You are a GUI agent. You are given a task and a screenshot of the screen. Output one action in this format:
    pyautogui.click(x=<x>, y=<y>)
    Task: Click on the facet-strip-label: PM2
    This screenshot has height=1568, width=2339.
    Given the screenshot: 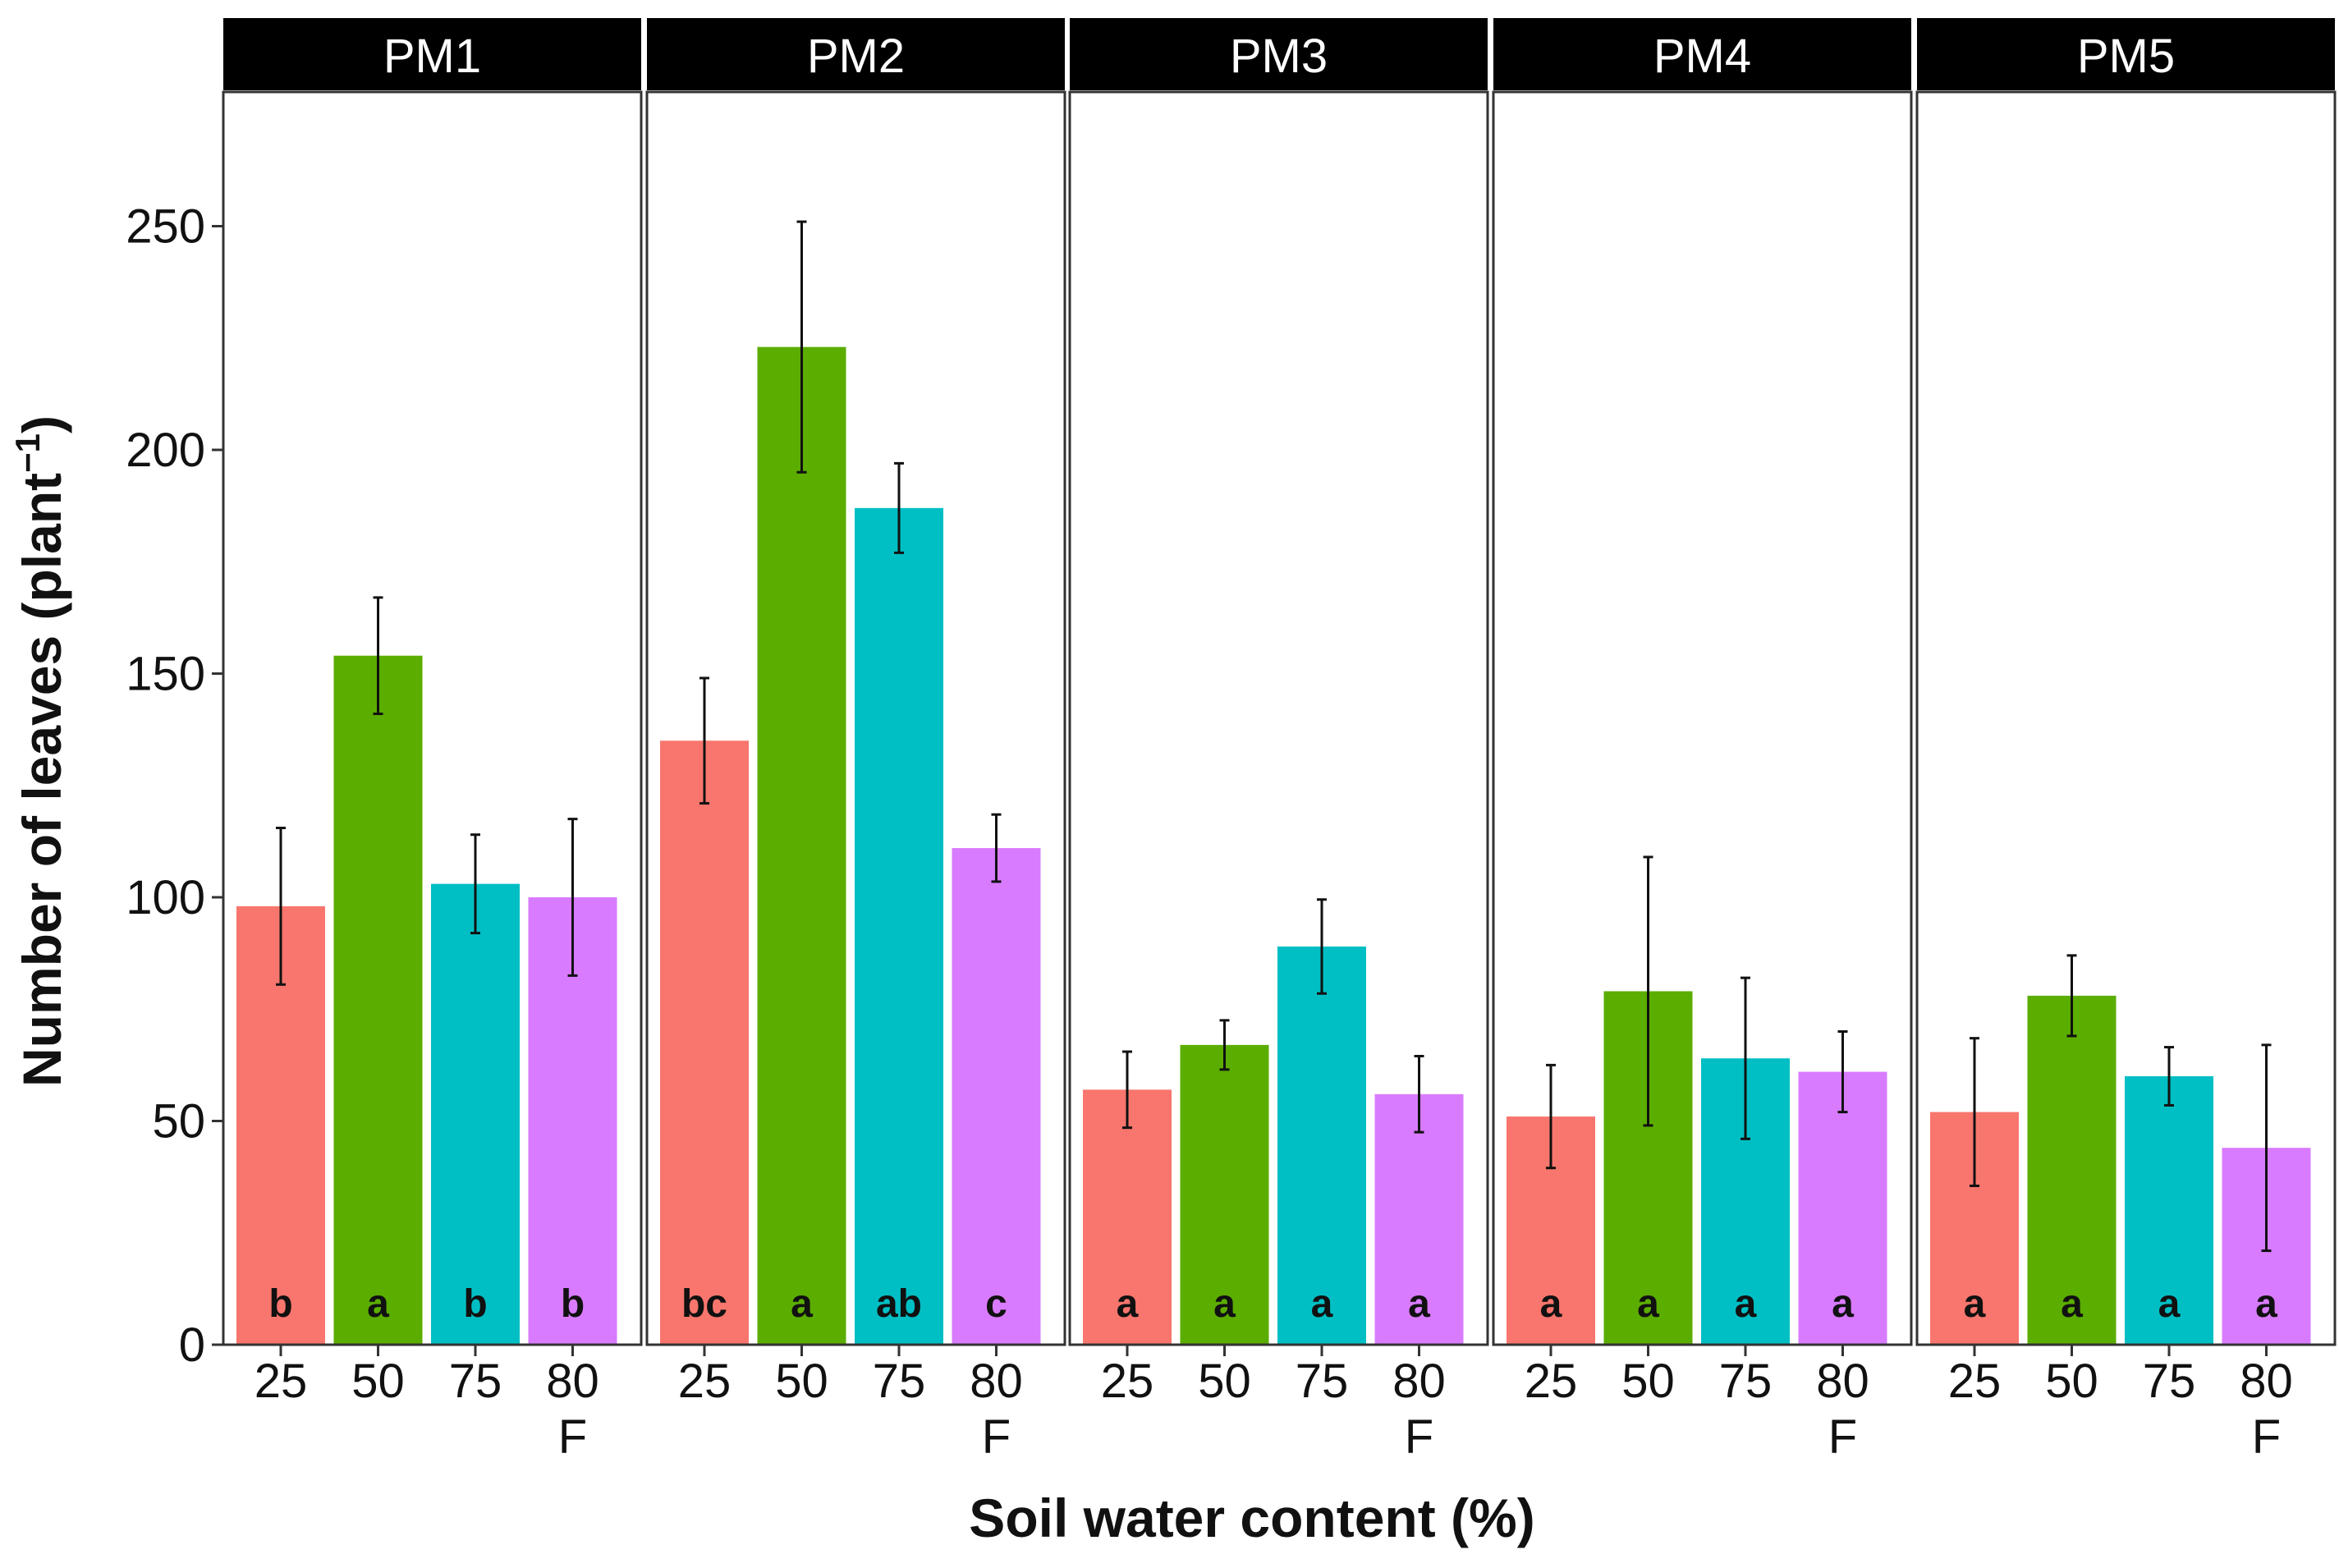 What is the action you would take?
    pyautogui.click(x=856, y=56)
    